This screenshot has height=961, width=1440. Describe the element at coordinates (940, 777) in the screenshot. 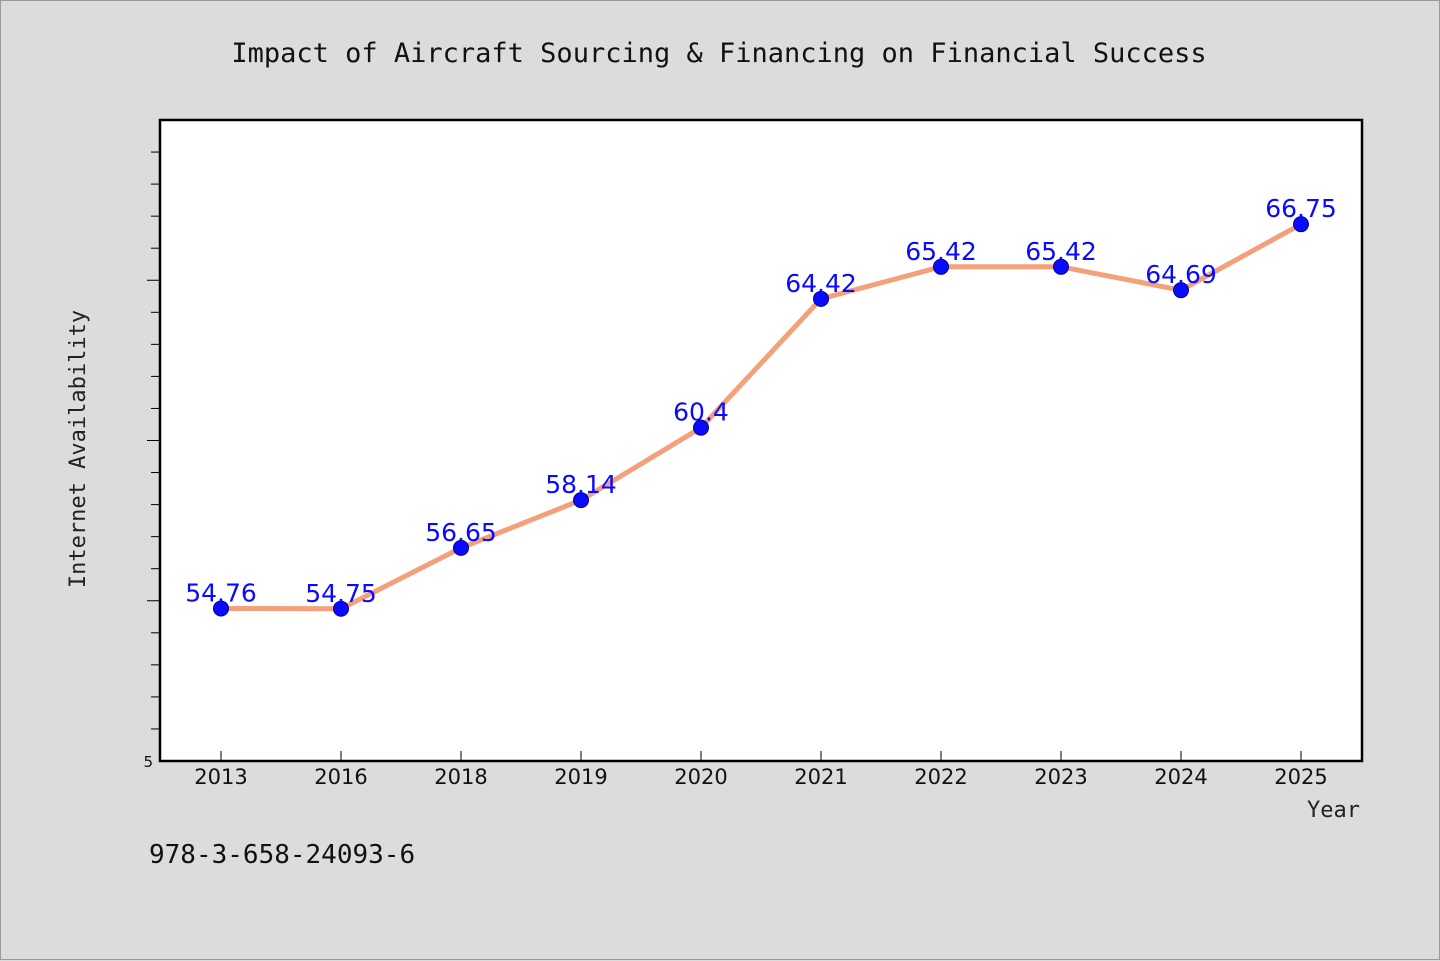

I see `x-tick-label: 2022` at that location.